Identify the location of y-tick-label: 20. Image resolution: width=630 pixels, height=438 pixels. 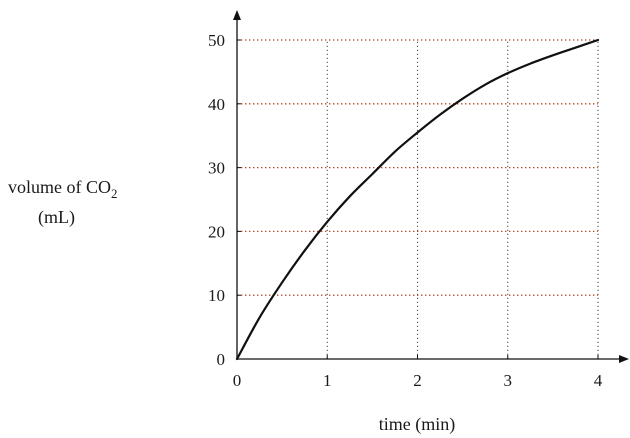
(216, 231).